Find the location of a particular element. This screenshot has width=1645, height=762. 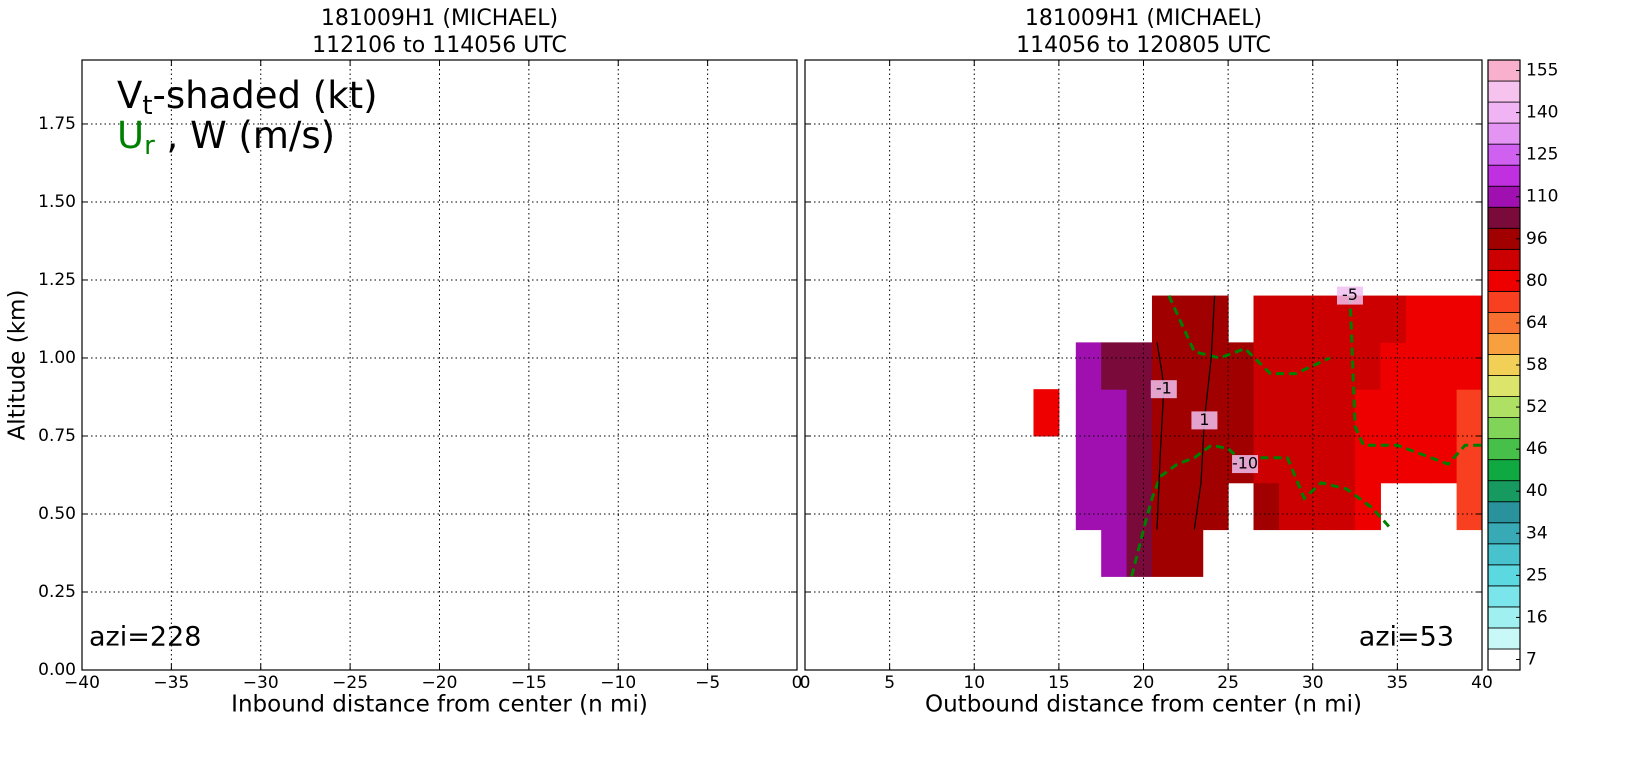

text-part: , W (m/s) is located at coordinates (245, 135).